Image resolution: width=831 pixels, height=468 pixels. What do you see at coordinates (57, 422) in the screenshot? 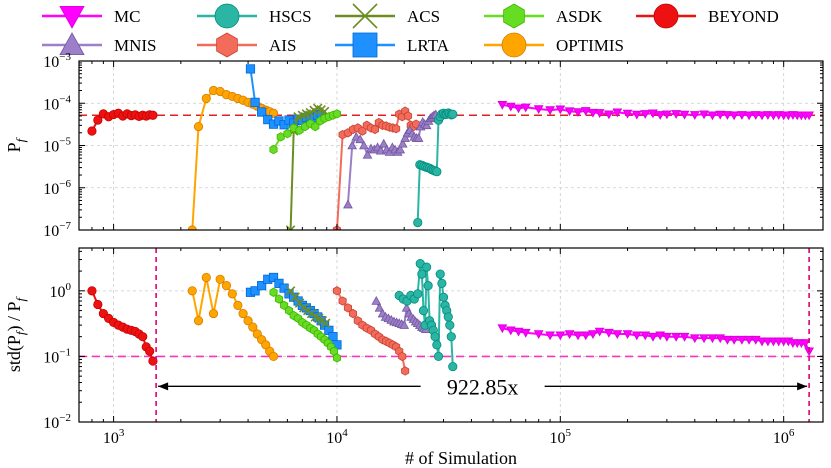
I see `y-tick-label: 10⁻²` at bounding box center [57, 422].